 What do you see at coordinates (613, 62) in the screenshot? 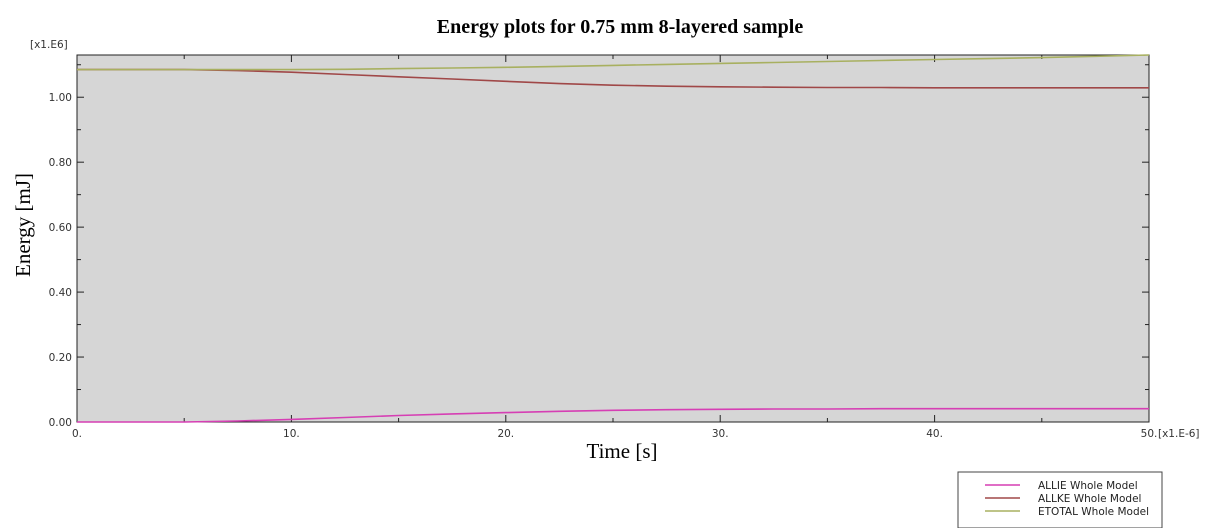
I see `series-line-etotal` at bounding box center [613, 62].